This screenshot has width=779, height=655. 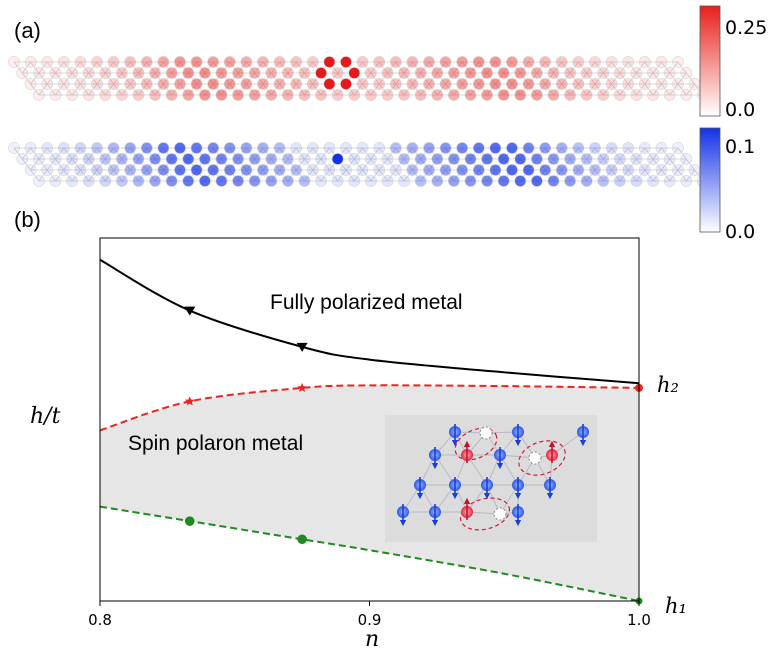 I want to click on spin-density-strip-red, so click(x=358, y=78).